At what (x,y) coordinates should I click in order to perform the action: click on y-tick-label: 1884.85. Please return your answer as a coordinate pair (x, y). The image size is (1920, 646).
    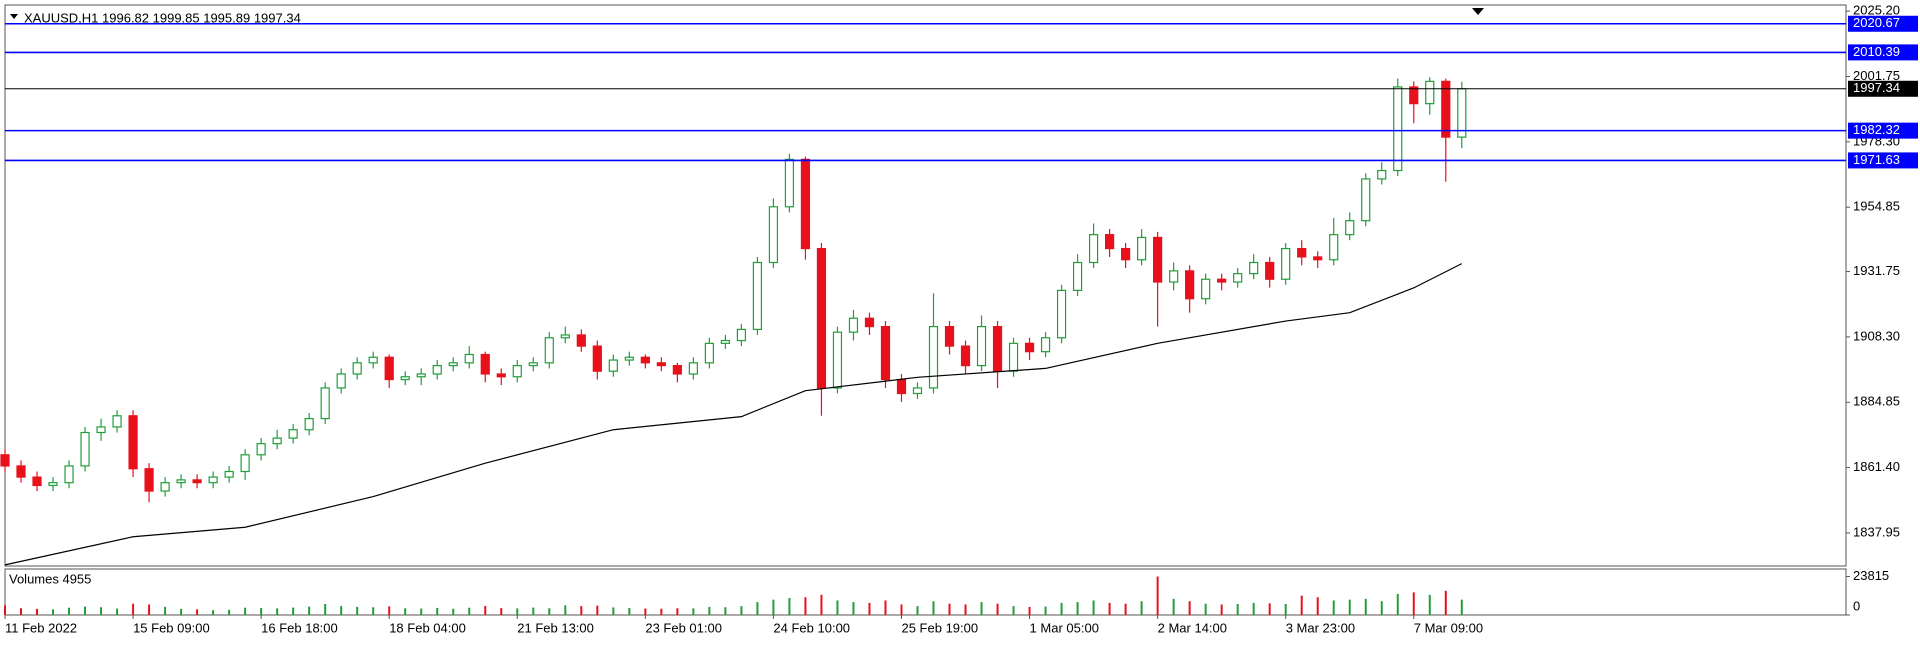
    Looking at the image, I should click on (1876, 401).